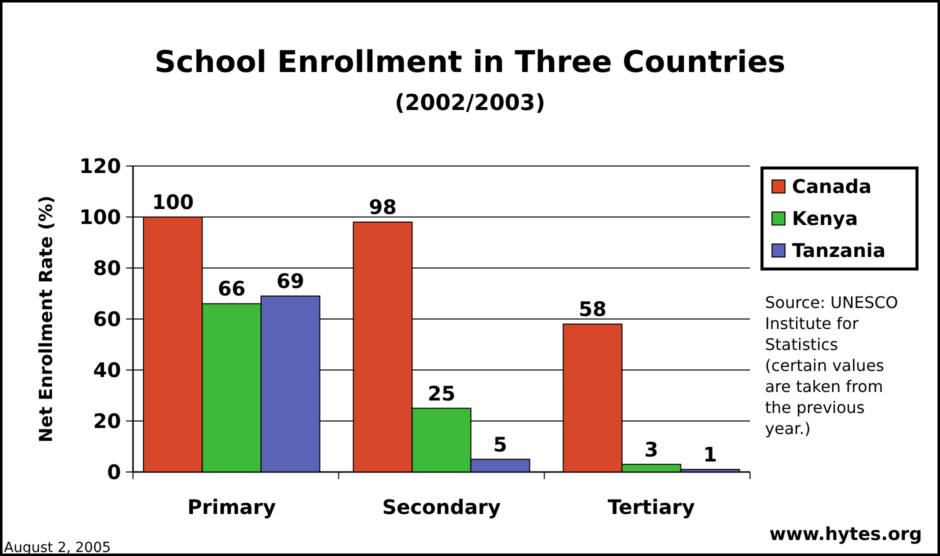  Describe the element at coordinates (441, 507) in the screenshot. I see `x-tick-label: Secondary` at that location.